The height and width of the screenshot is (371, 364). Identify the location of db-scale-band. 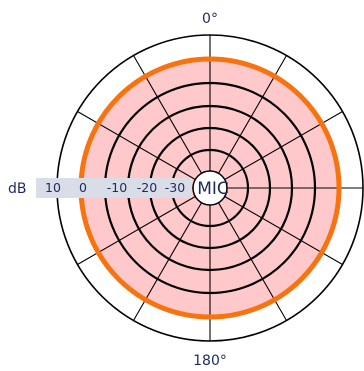
(114, 188).